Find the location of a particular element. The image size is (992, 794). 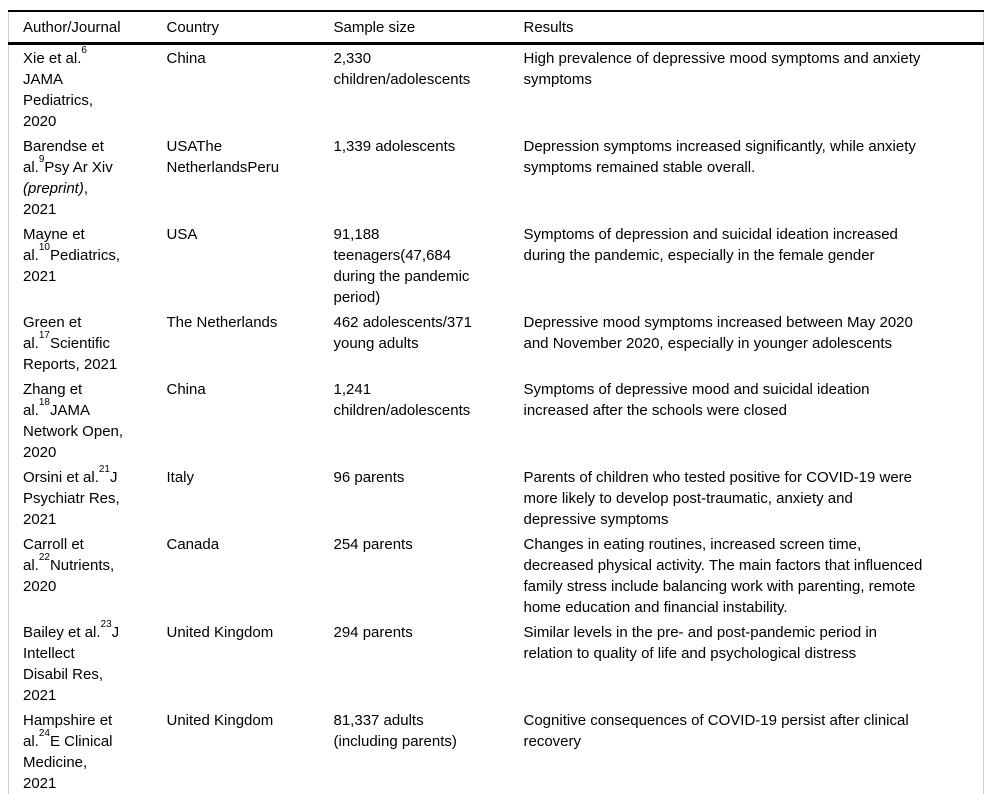

author-journal-text: Bailey et al. is located at coordinates (62, 632).